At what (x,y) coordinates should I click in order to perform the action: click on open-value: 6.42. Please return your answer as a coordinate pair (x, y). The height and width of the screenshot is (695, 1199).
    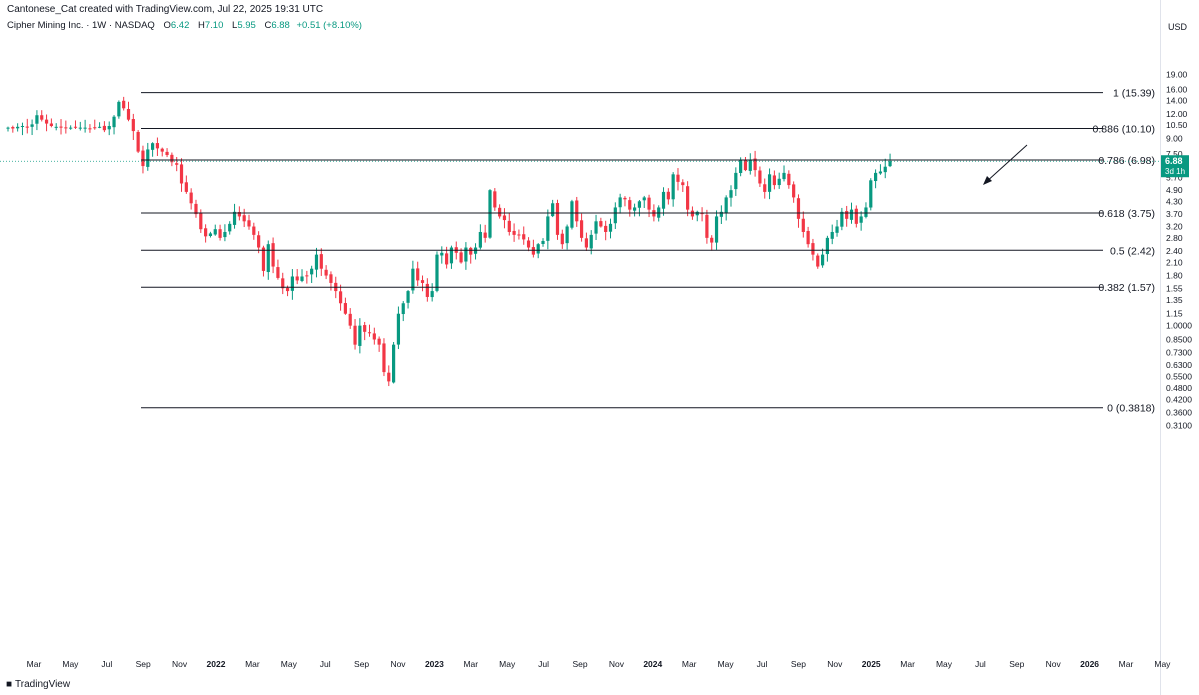
    Looking at the image, I should click on (180, 25).